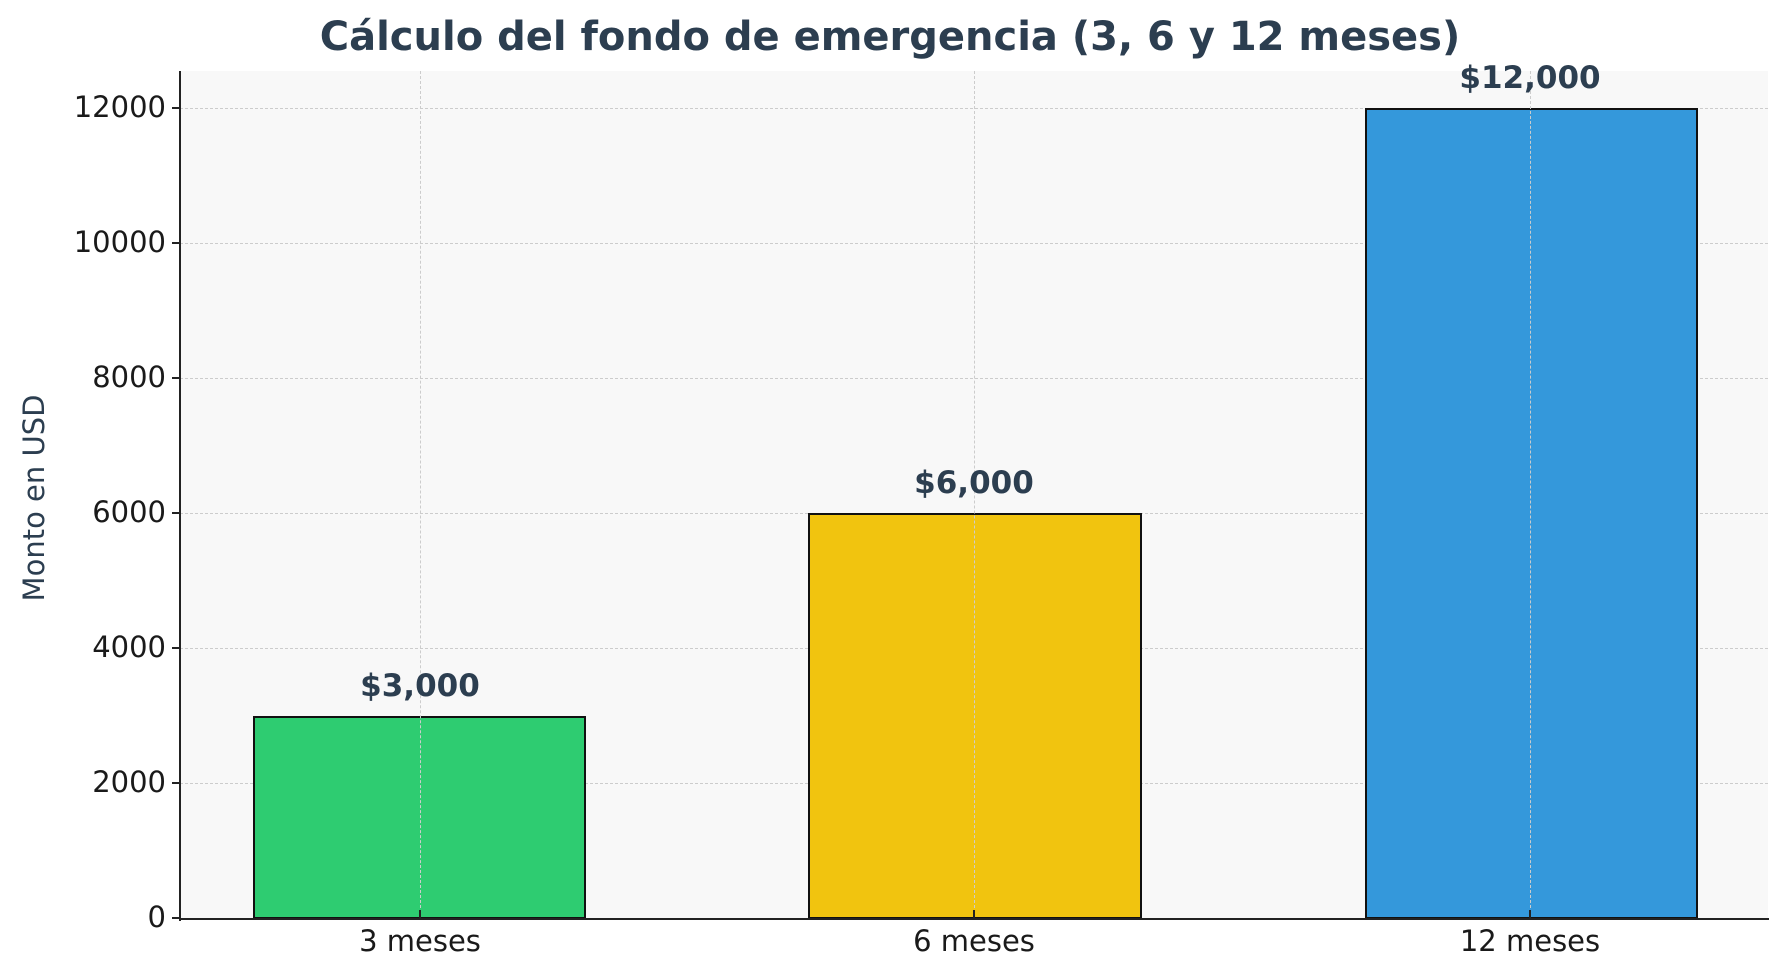  I want to click on y-tick-label: 10000, so click(119, 242).